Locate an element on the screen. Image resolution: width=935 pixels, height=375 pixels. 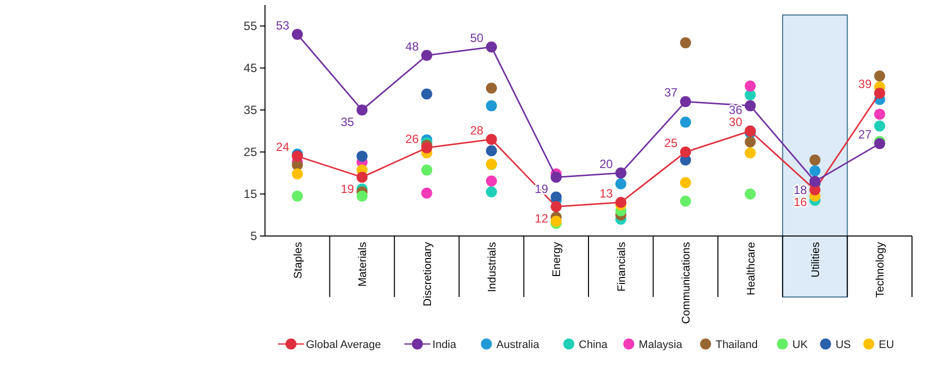
y-tick-label: 15 is located at coordinates (251, 194).